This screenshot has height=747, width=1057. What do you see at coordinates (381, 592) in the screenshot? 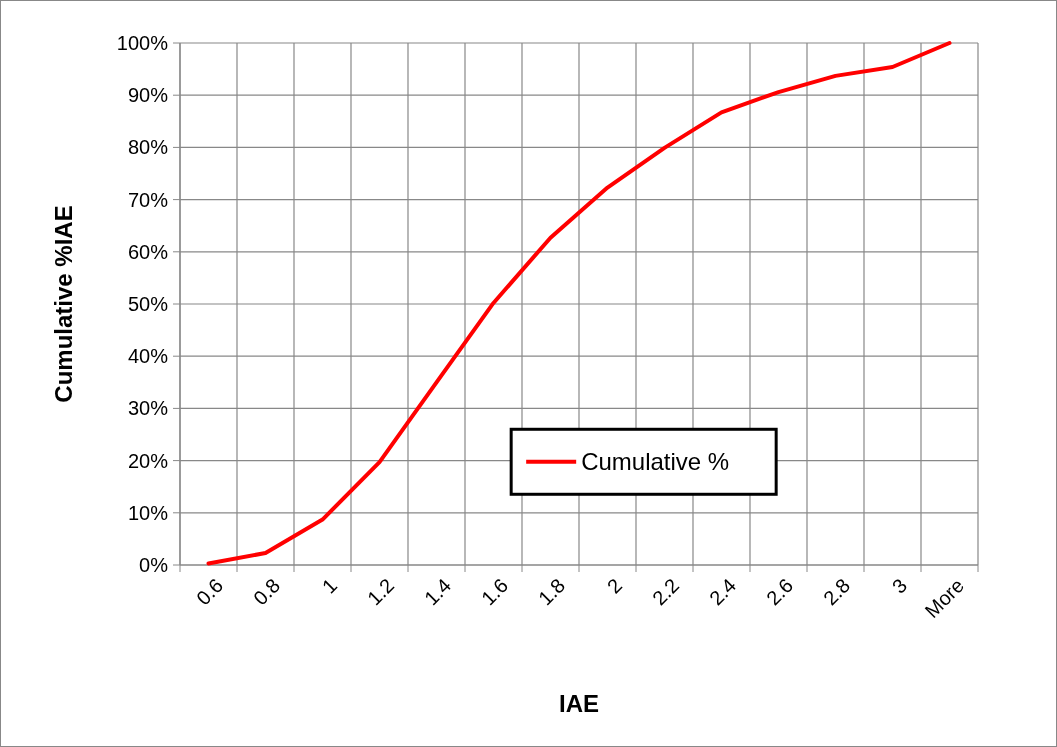
I see `x-tick-label: 1.2` at bounding box center [381, 592].